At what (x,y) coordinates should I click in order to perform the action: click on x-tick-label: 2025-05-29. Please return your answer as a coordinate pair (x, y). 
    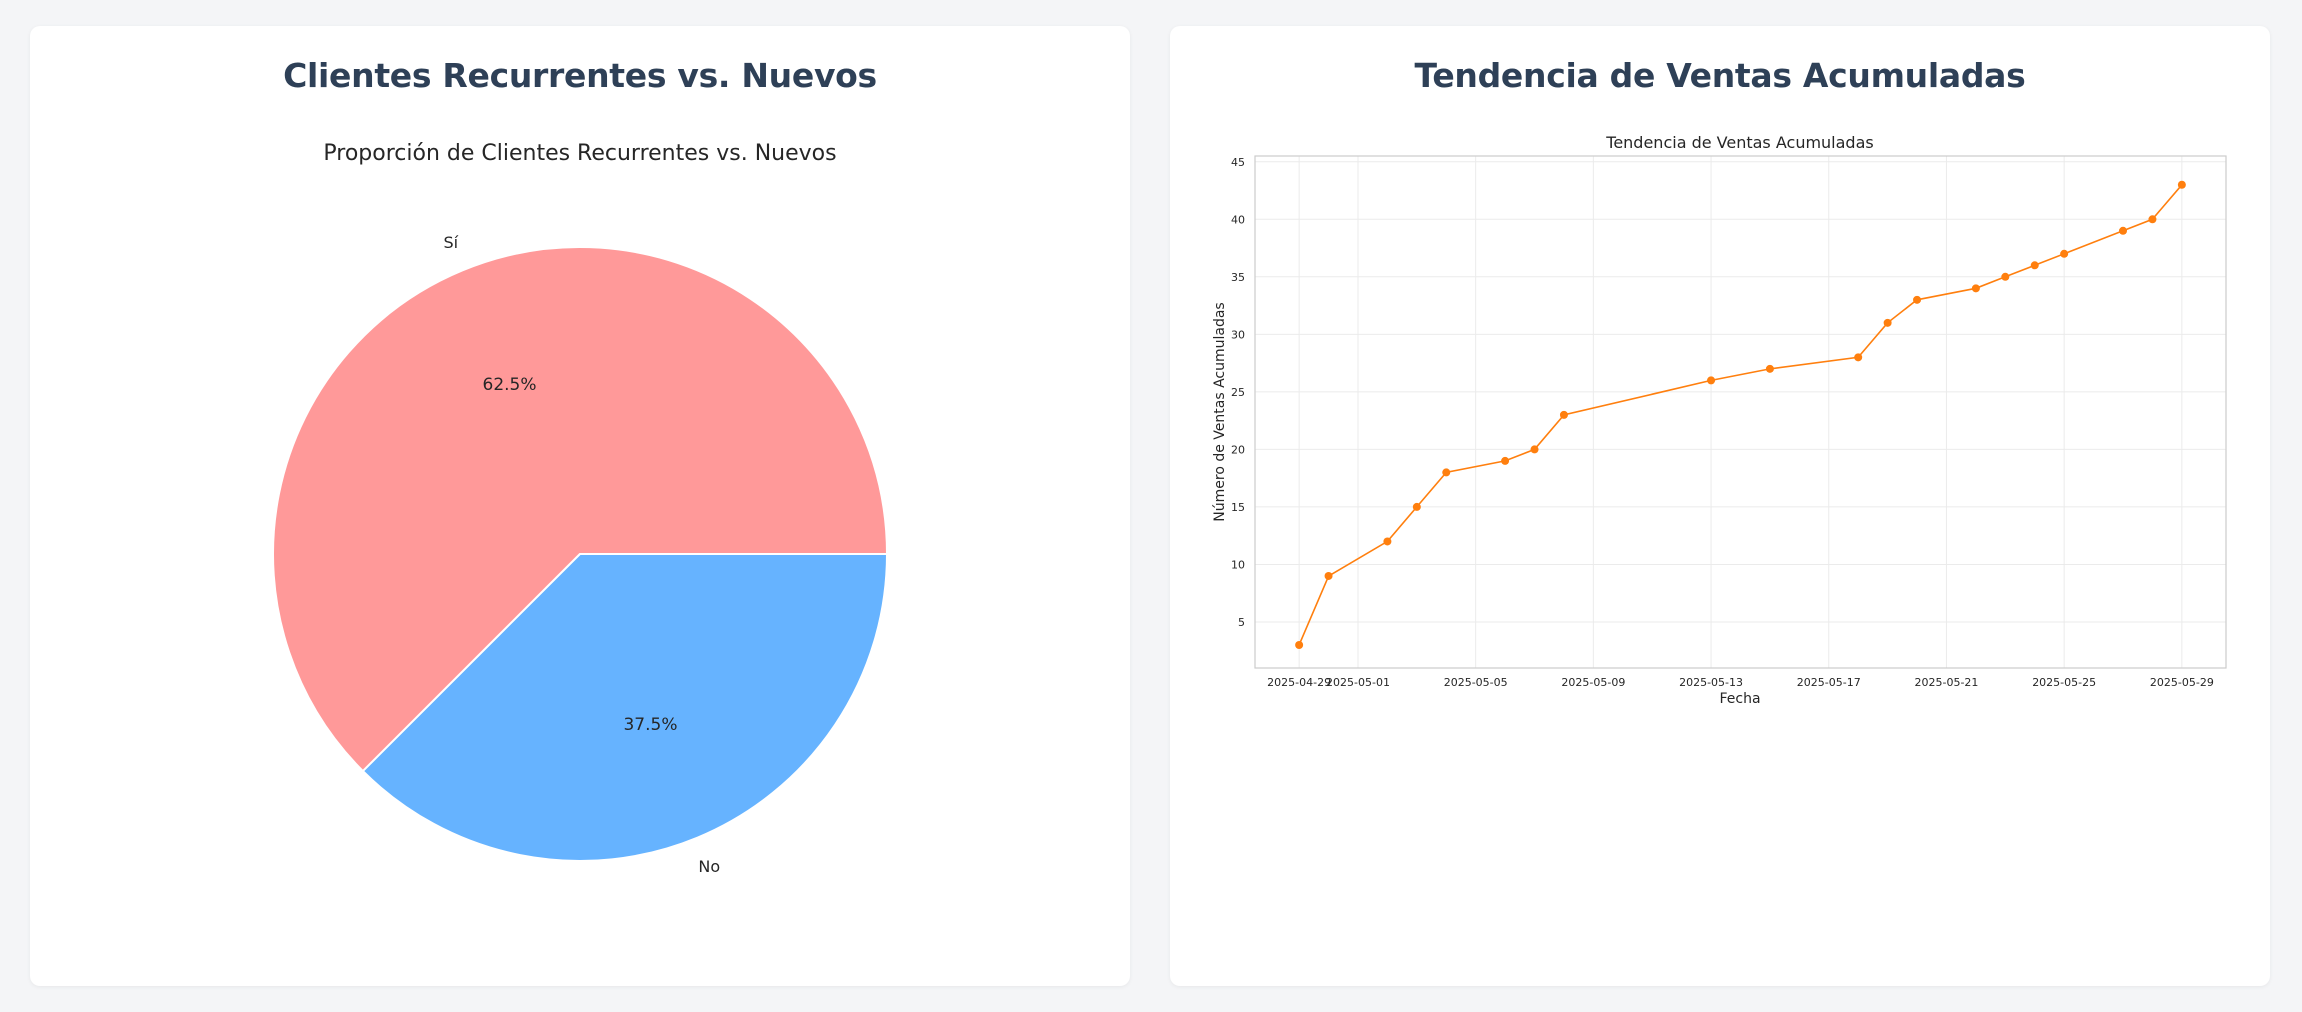
    Looking at the image, I should click on (2182, 682).